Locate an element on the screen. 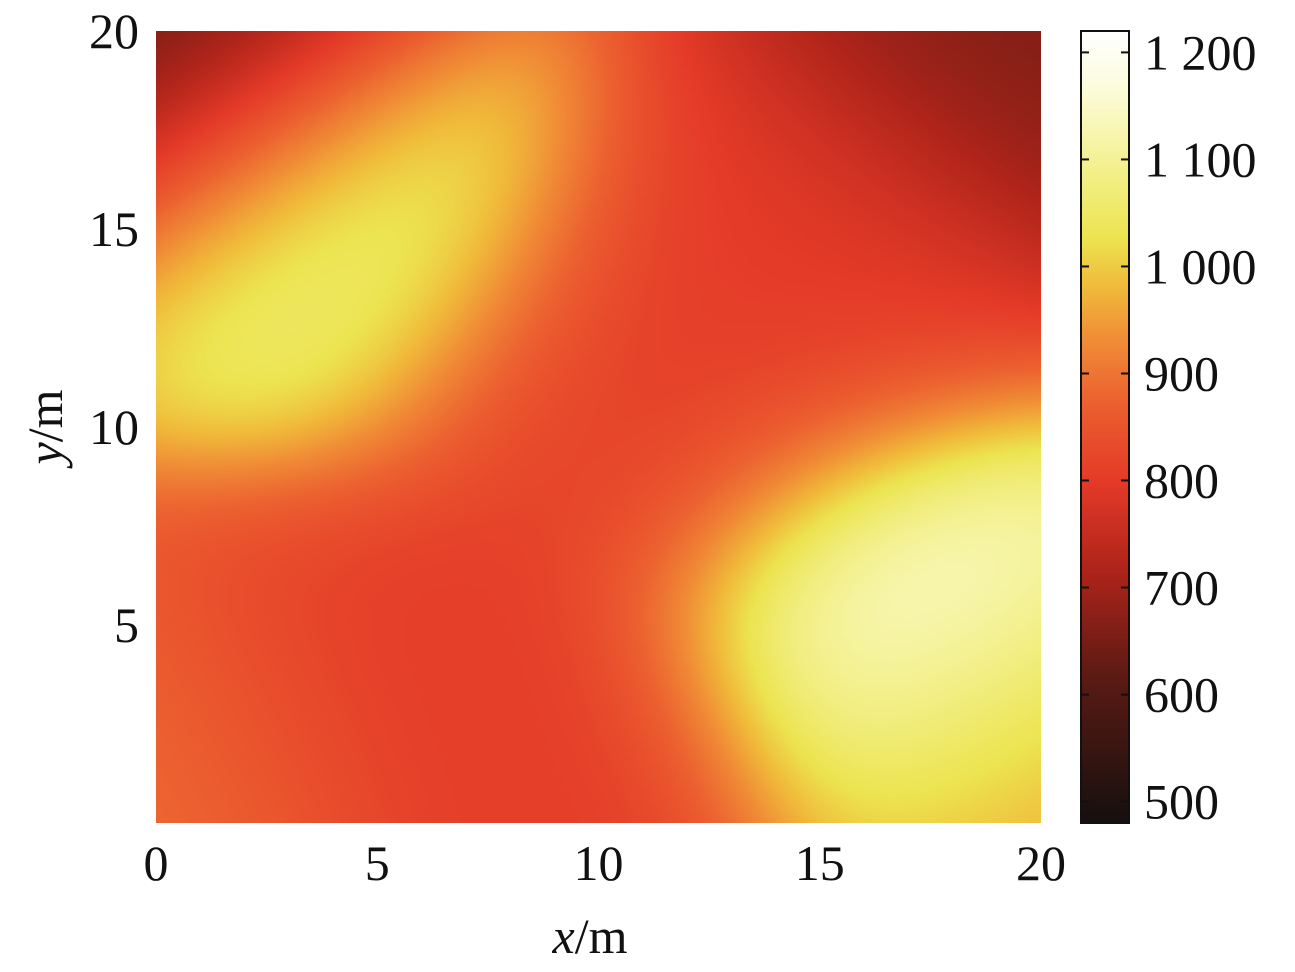 This screenshot has height=972, width=1295. y-tick-label: 15 is located at coordinates (114, 229).